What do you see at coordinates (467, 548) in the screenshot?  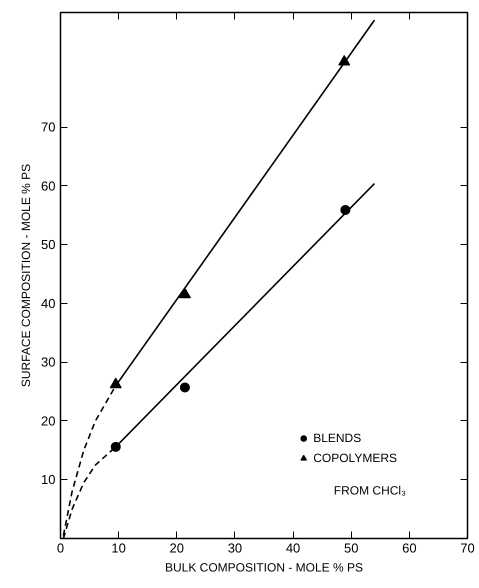 I see `x-tick-label: 70` at bounding box center [467, 548].